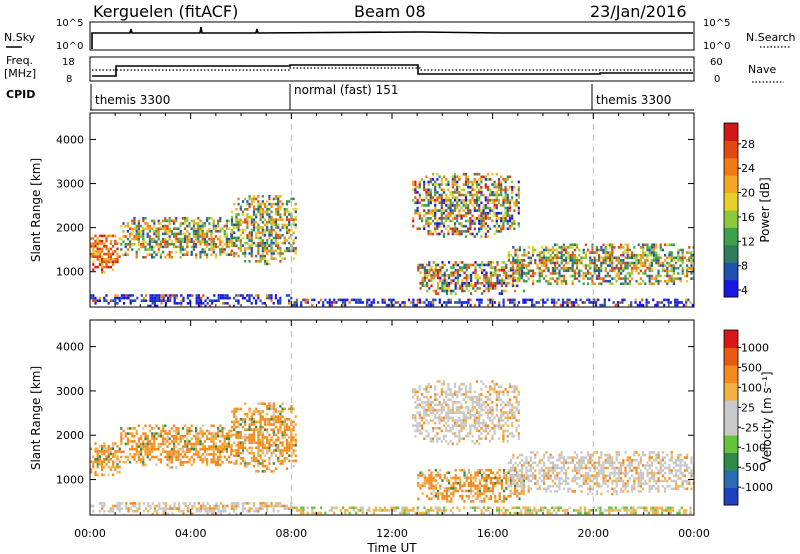  What do you see at coordinates (69, 23) in the screenshot?
I see `nsky-tick-top: 10^5` at bounding box center [69, 23].